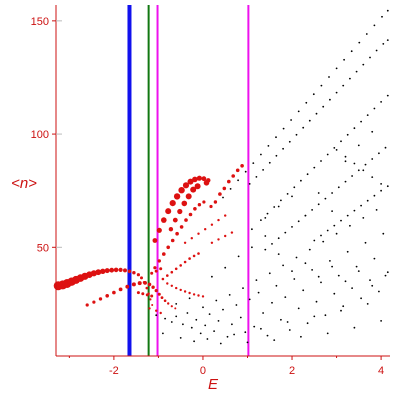 This screenshot has width=400, height=400. I want to click on x-tick-label: 0, so click(203, 371).